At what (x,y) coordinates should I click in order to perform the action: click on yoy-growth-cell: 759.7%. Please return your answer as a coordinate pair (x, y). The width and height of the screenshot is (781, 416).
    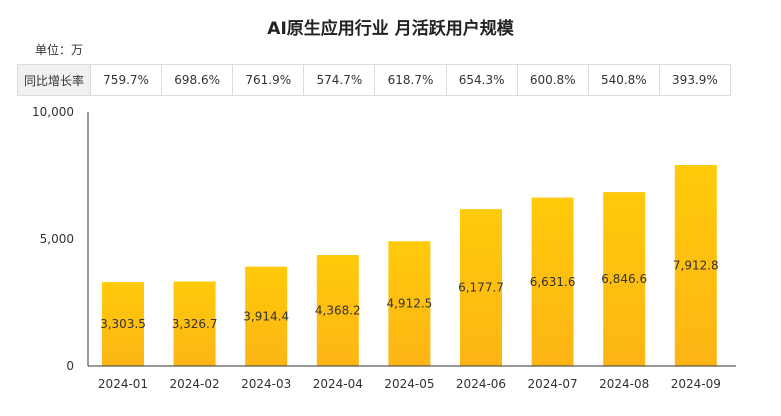
    Looking at the image, I should click on (126, 80).